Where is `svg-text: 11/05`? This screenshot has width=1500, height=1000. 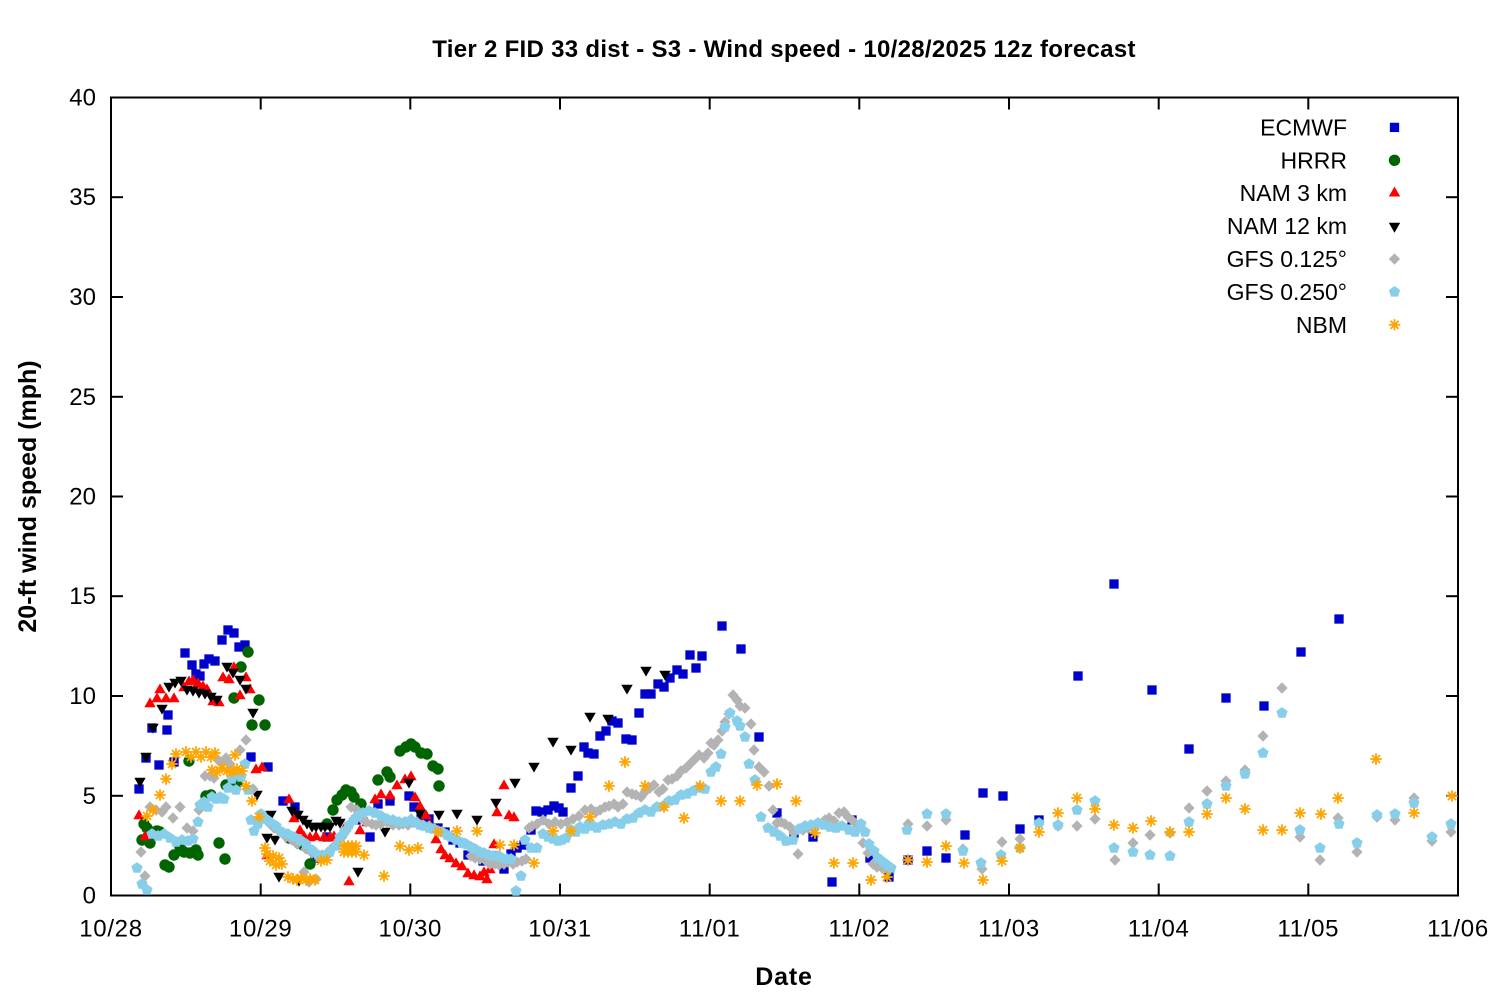
svg-text: 11/05 is located at coordinates (1308, 929).